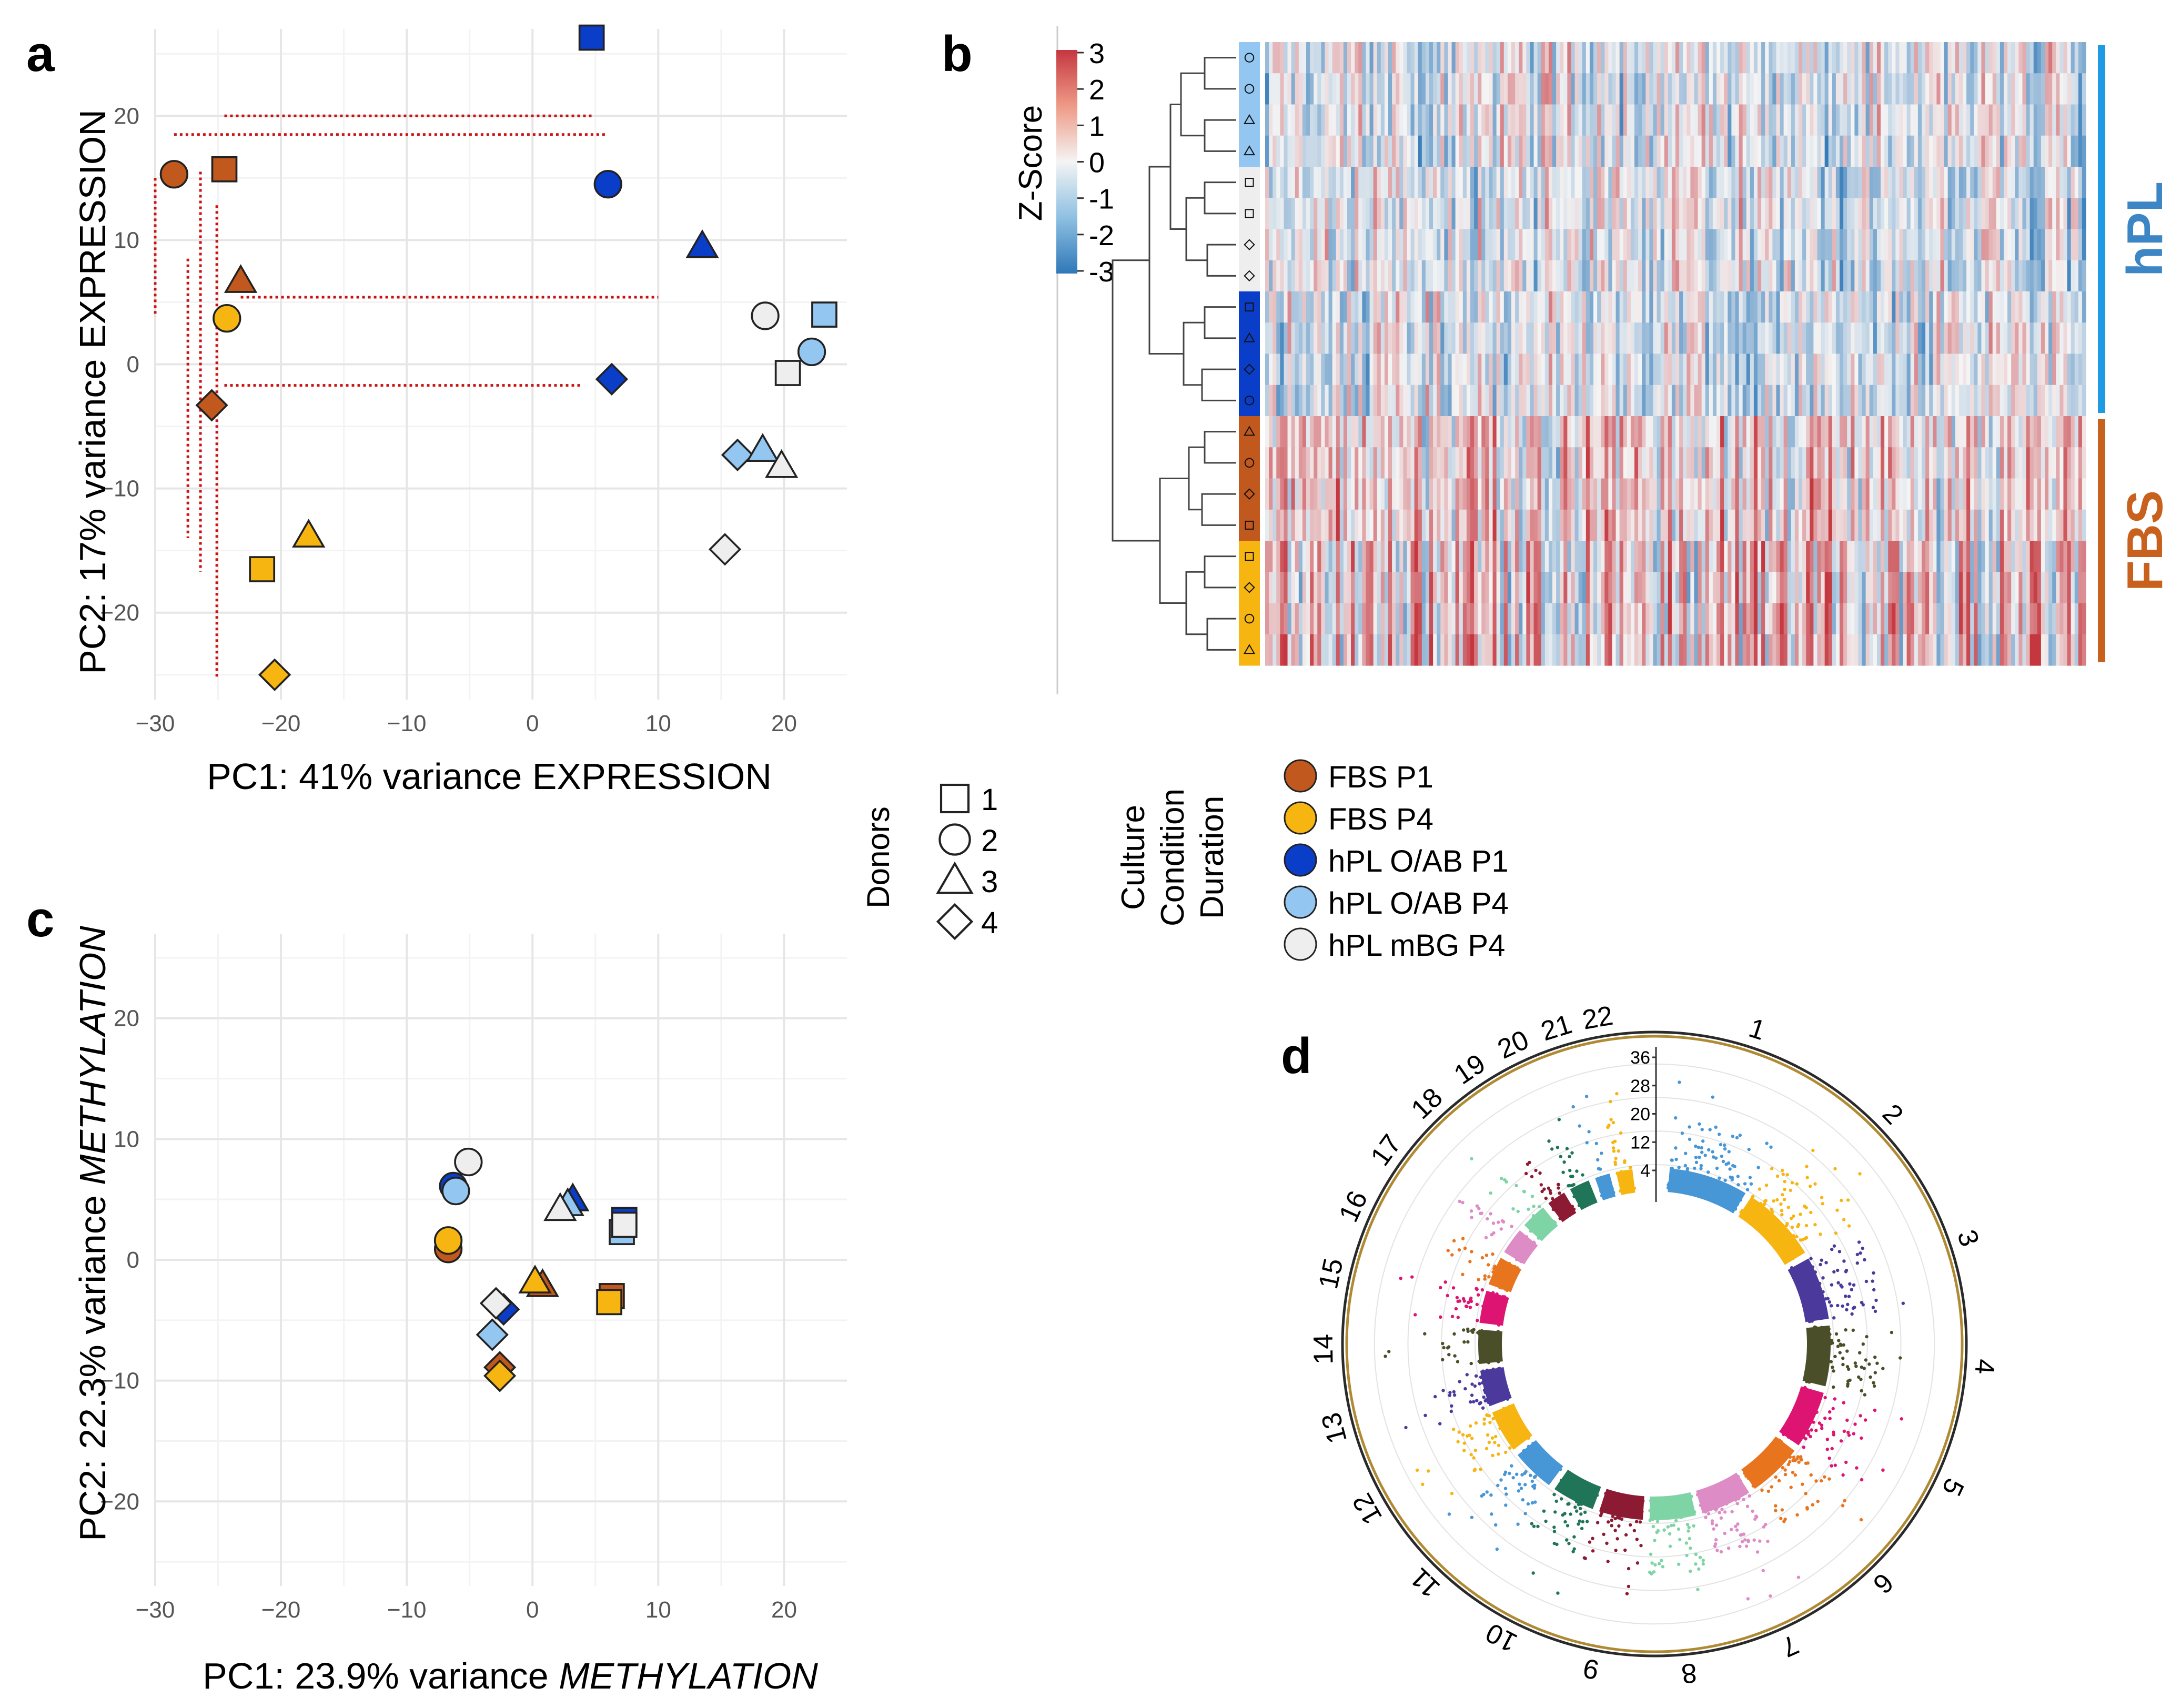  I want to click on radial-grid-ring, so click(1655, 1344).